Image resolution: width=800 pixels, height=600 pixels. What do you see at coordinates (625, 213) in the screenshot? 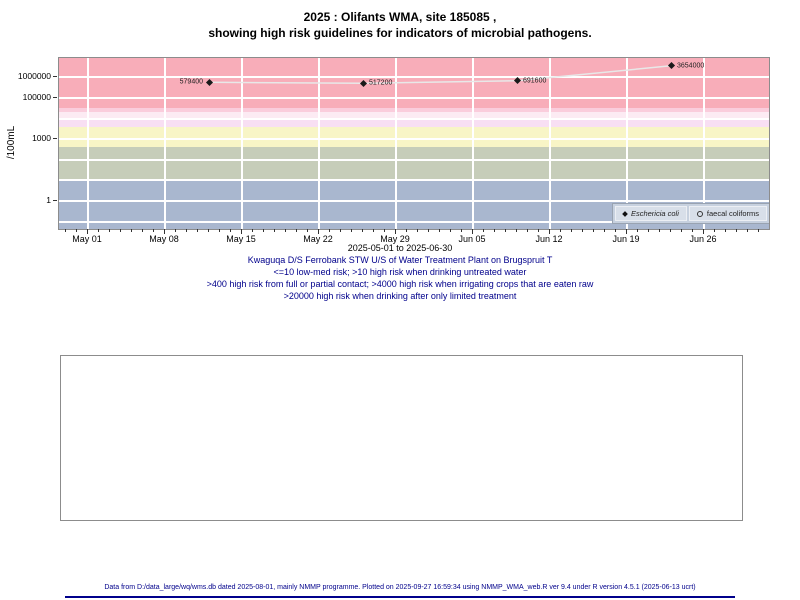
I see `filled-diamond-icon` at bounding box center [625, 213].